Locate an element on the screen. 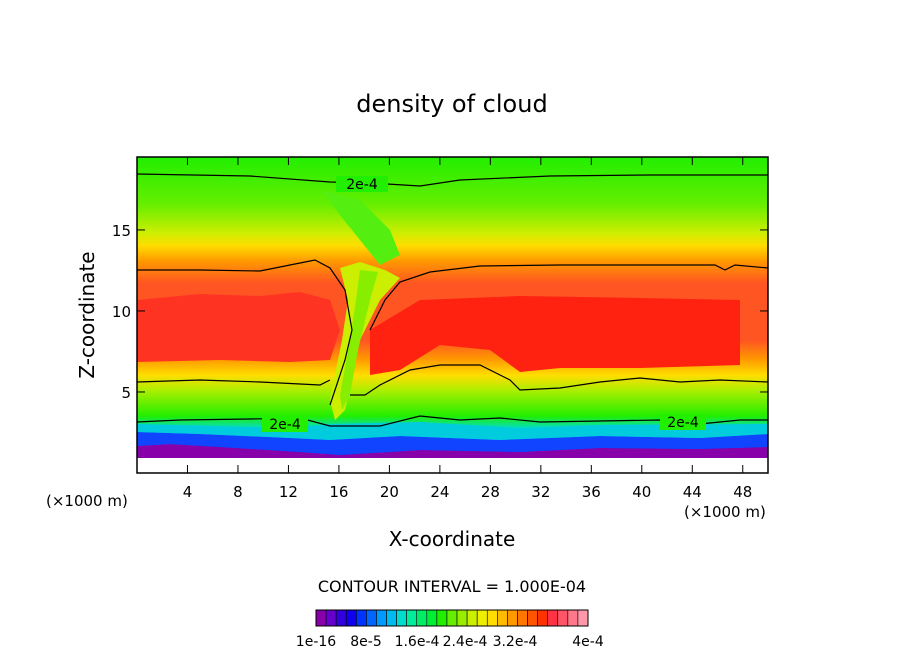  colorbar is located at coordinates (452, 618).